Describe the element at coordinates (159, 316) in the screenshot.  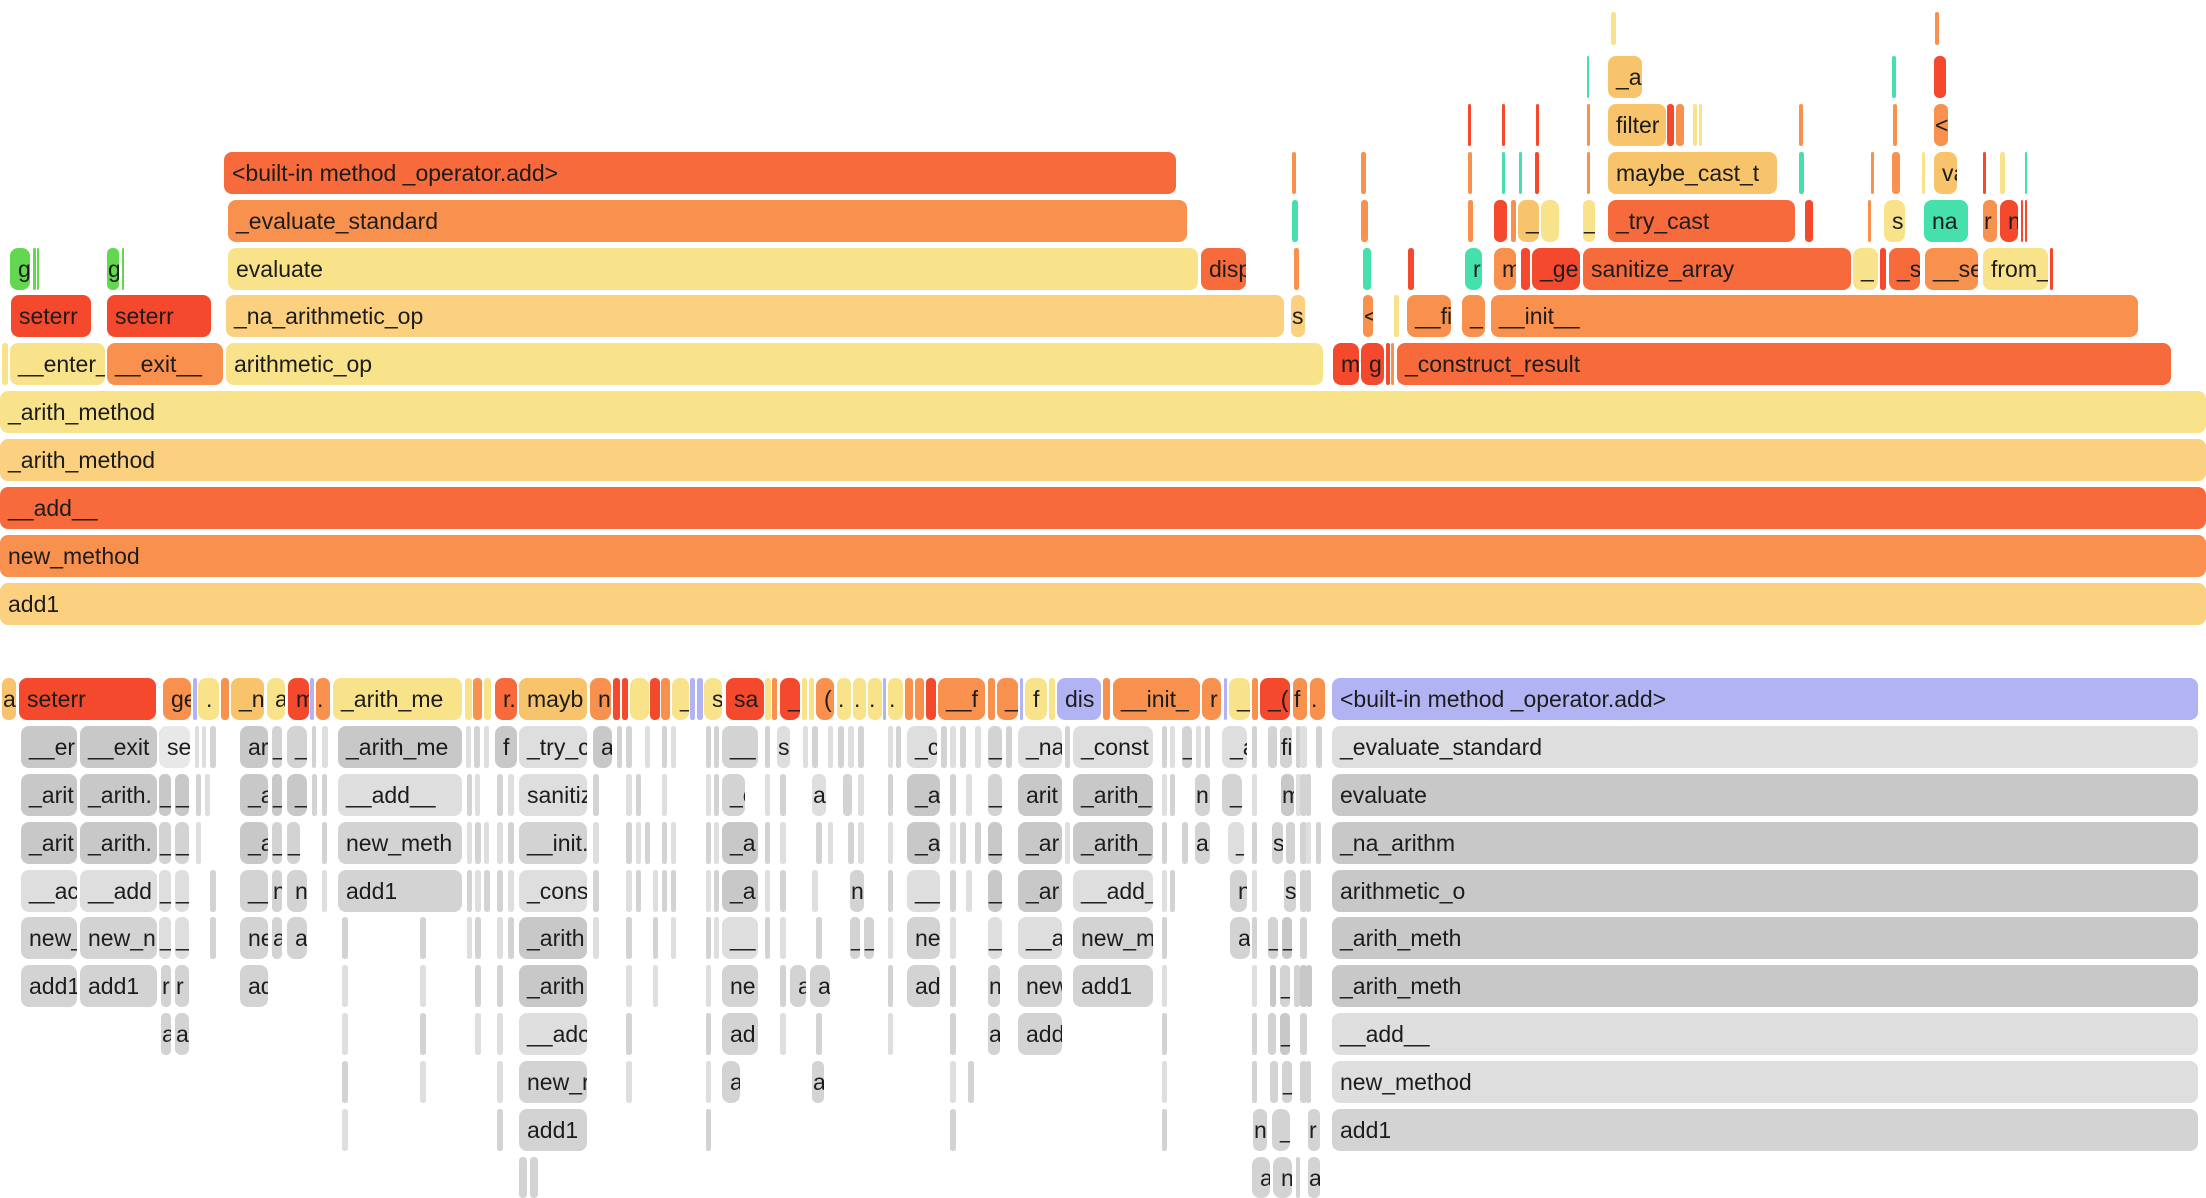
I see `flame-frame-seterr: seterr` at that location.